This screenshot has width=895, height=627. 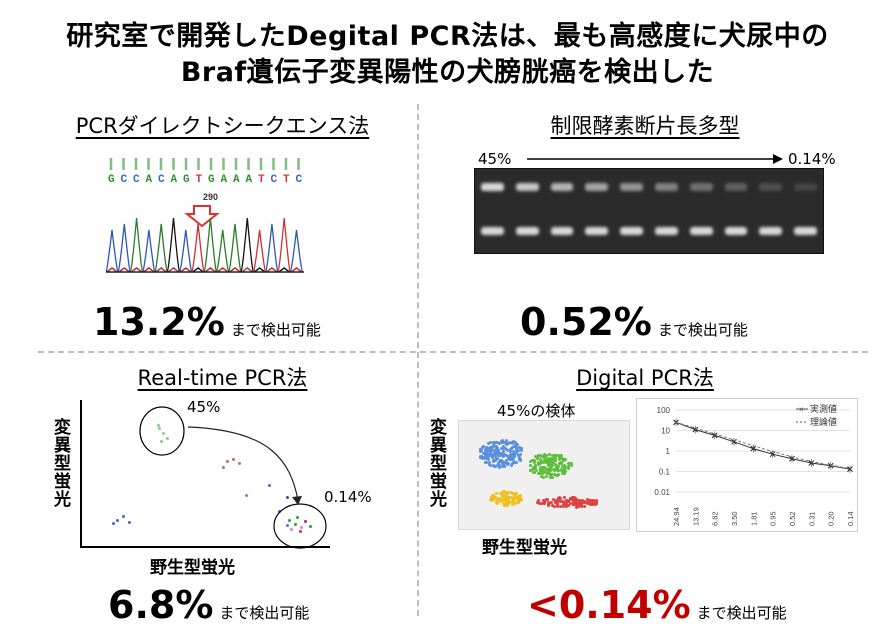 I want to click on sequence-base: T, so click(x=261, y=180).